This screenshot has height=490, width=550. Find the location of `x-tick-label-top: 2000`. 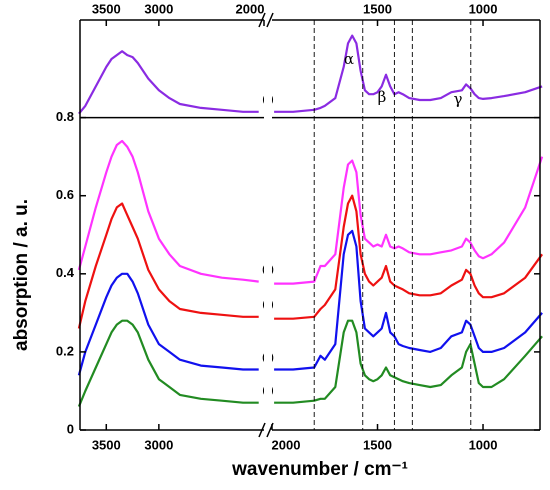

x-tick-label-top: 2000 is located at coordinates (250, 8).